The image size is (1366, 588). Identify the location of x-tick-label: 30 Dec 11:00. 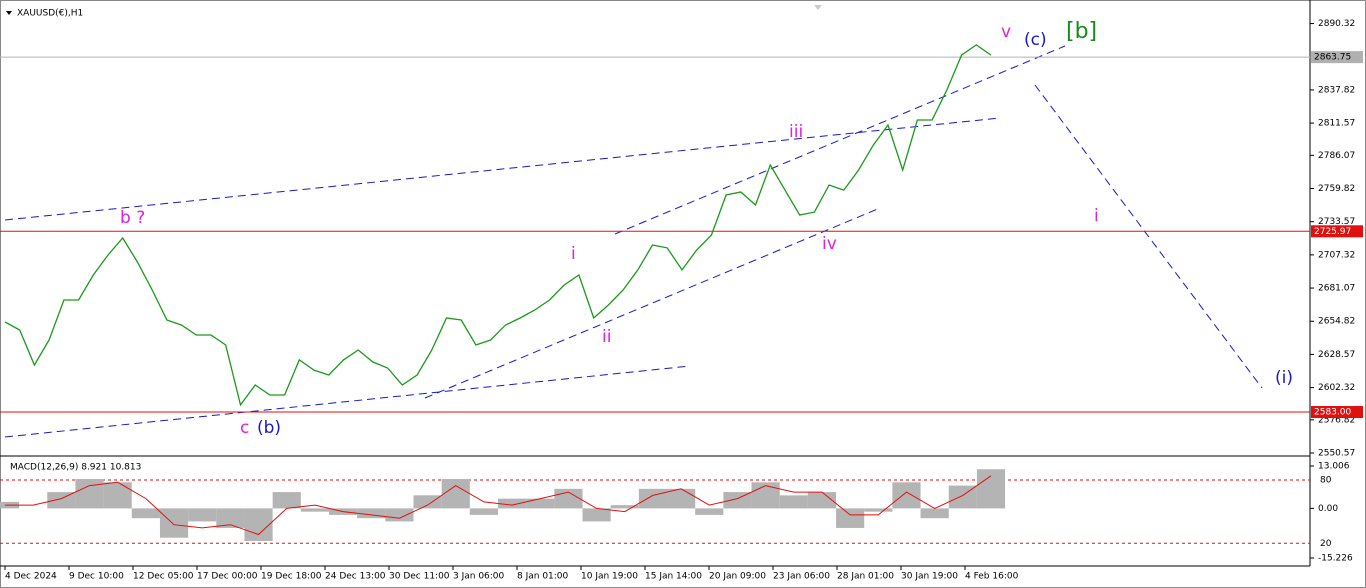
(419, 577).